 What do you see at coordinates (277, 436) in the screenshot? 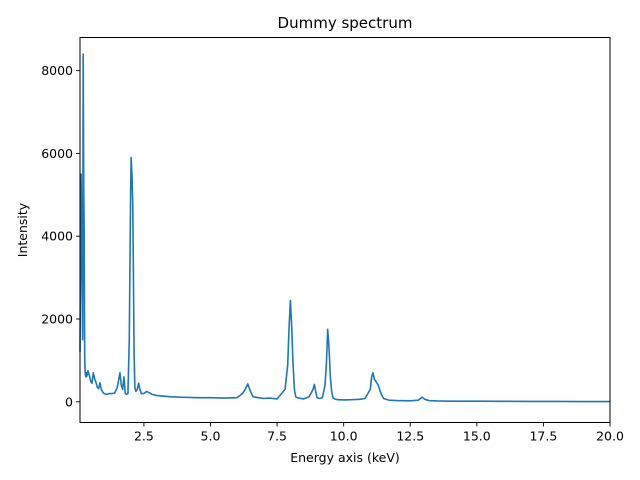
I see `x-tick-label: 7.5` at bounding box center [277, 436].